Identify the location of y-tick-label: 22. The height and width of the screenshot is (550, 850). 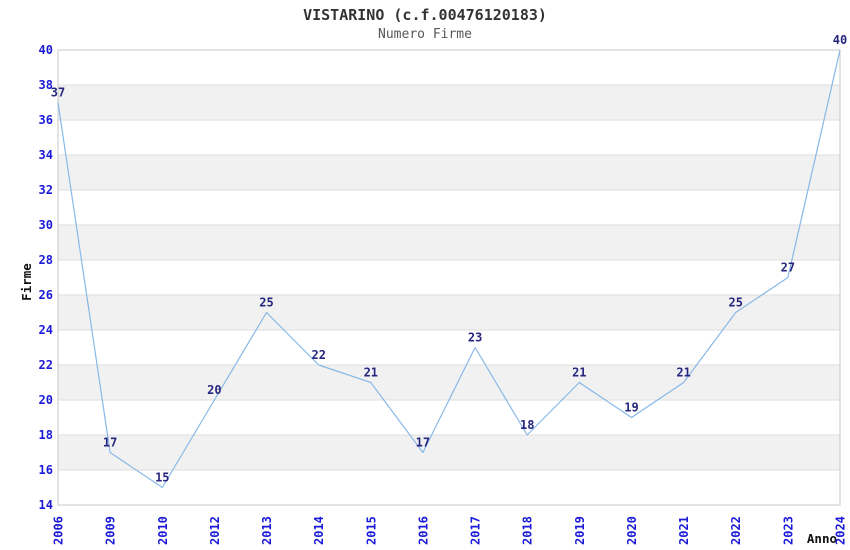
(46, 365).